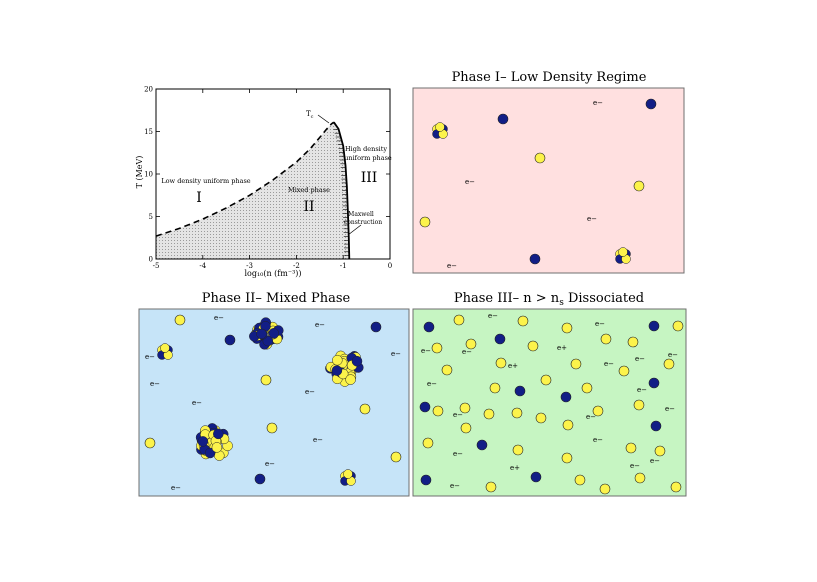 The width and height of the screenshot is (817, 582). Describe the element at coordinates (548, 180) in the screenshot. I see `phase1-panel` at that location.